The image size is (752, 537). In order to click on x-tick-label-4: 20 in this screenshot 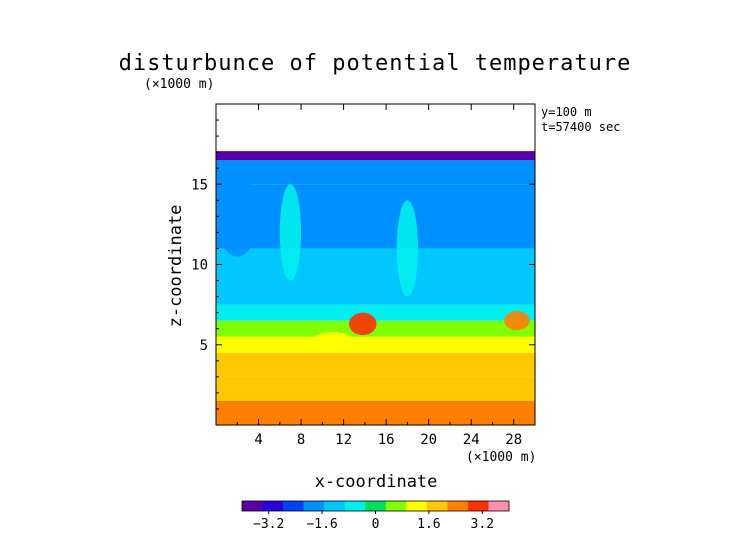, I will do `click(428, 440)`.